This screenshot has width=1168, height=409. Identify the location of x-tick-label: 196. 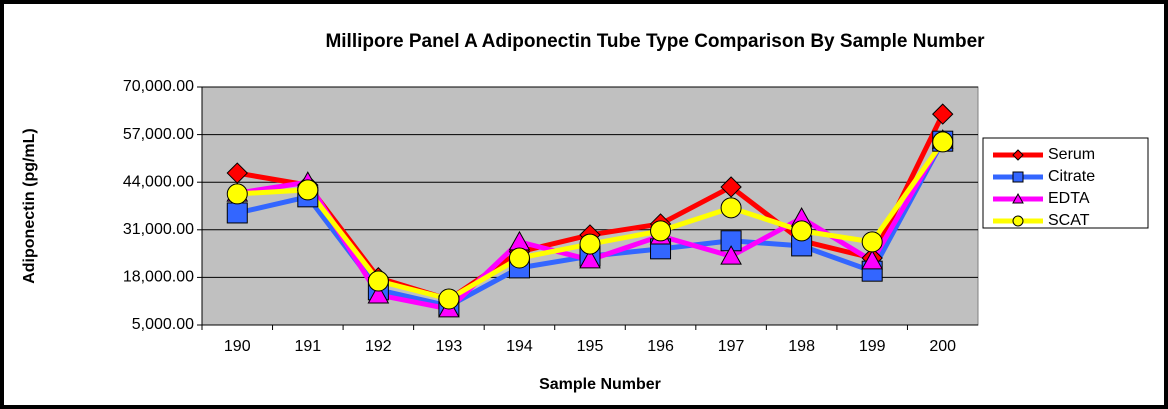
(660, 346).